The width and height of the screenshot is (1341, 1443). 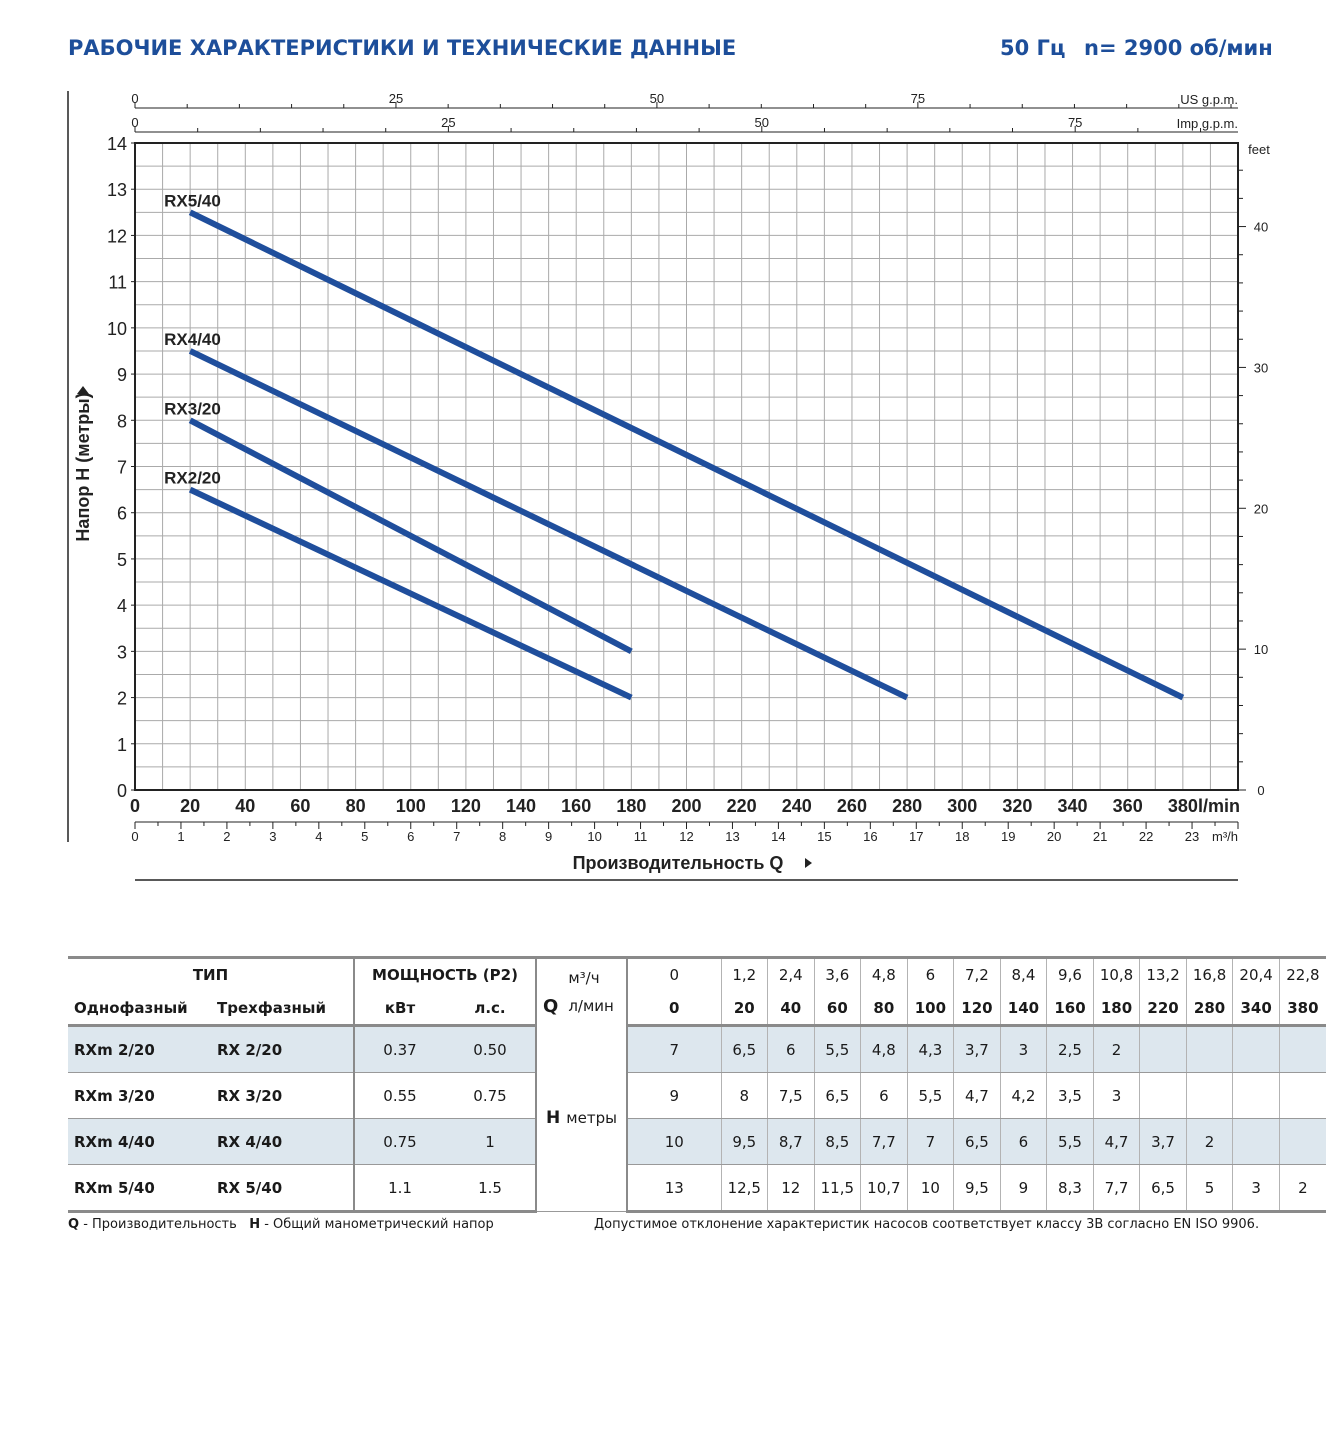 I want to click on m3h-tick-label: 11, so click(x=641, y=836).